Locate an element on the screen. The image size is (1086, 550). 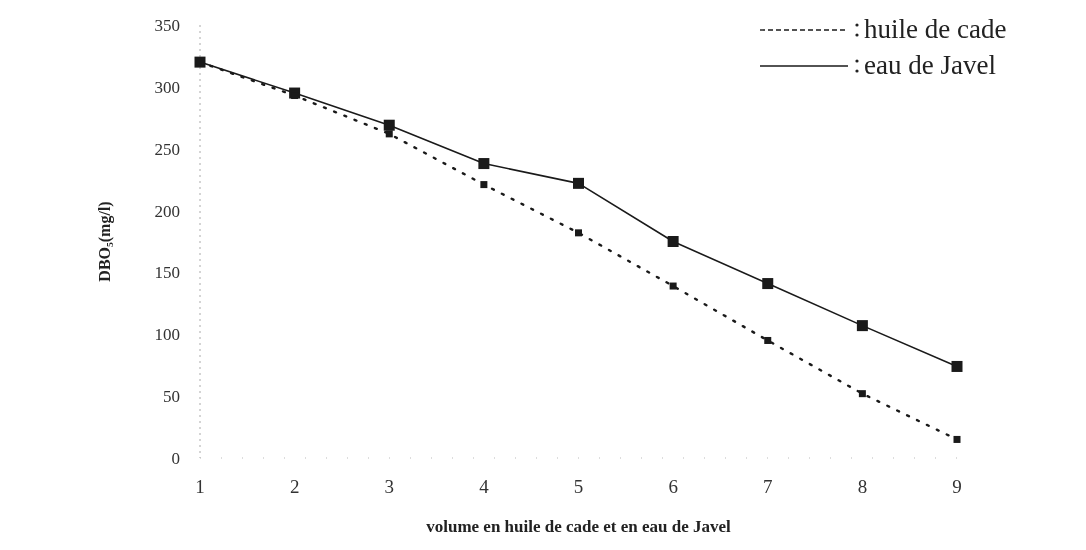
y-tick-label: 350 is located at coordinates (167, 25).